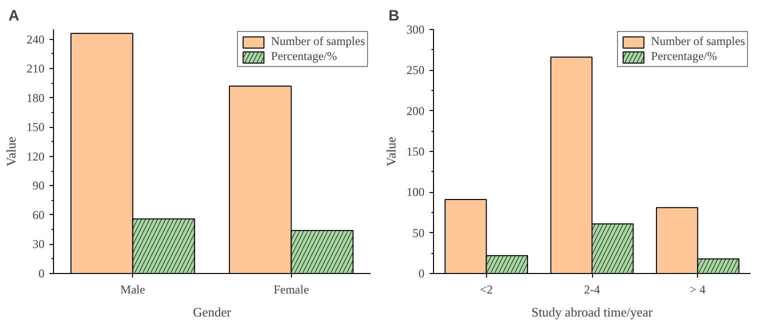 This screenshot has height=324, width=765. I want to click on chart-title: B, so click(394, 16).